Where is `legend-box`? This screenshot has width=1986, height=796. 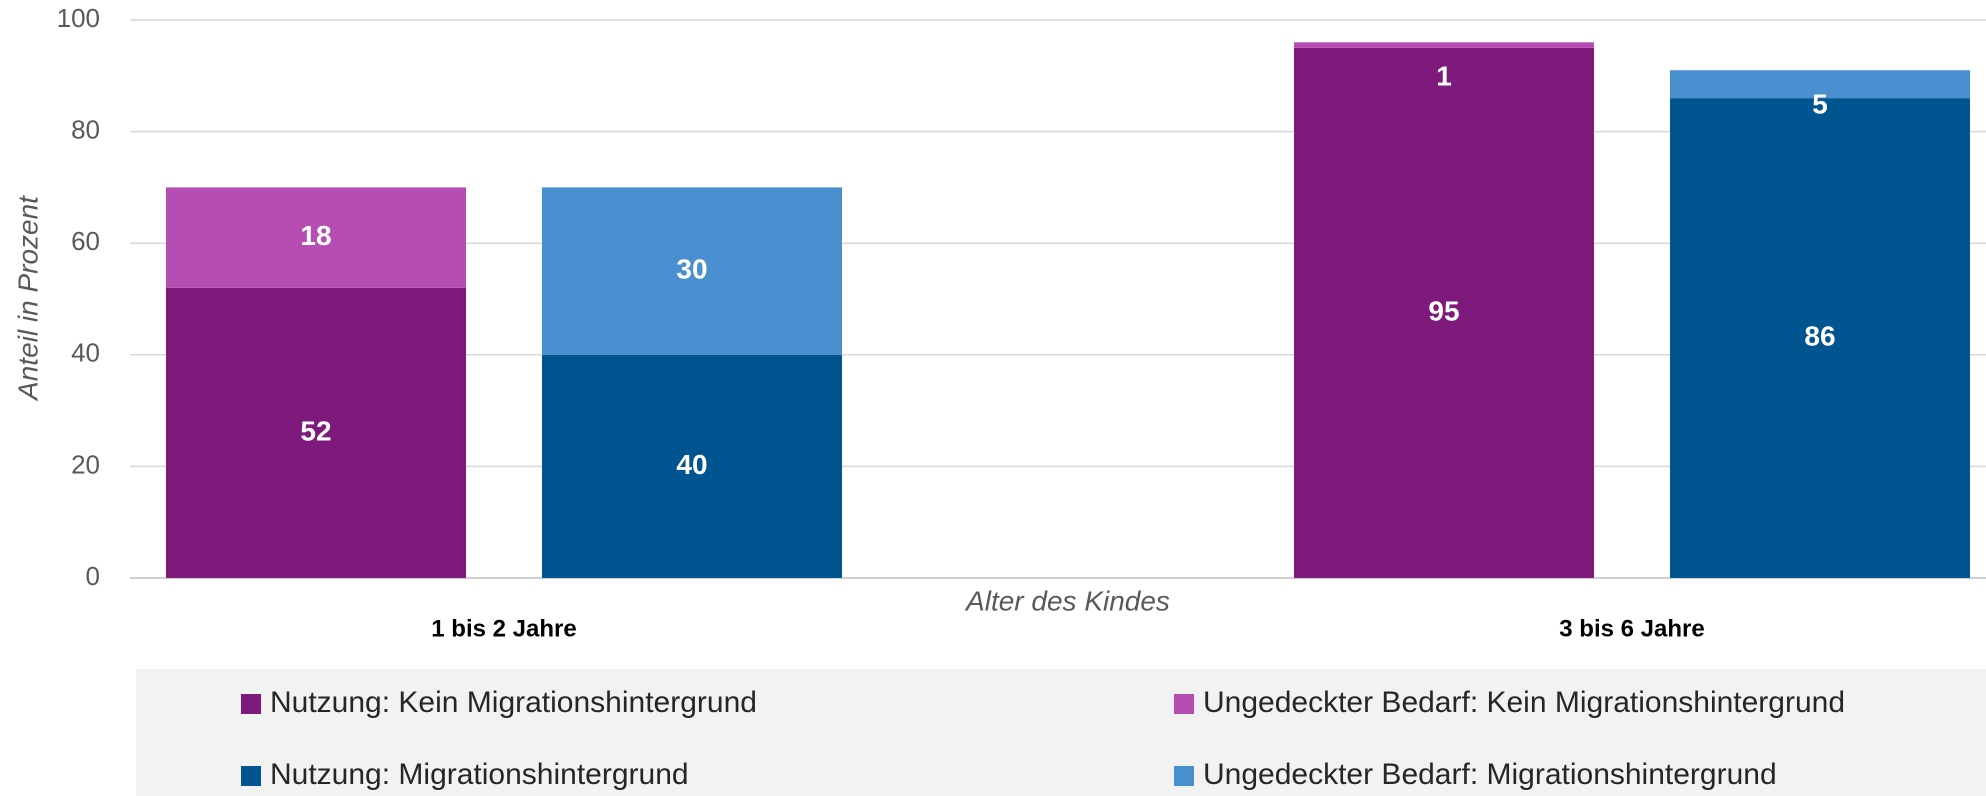 legend-box is located at coordinates (1061, 732).